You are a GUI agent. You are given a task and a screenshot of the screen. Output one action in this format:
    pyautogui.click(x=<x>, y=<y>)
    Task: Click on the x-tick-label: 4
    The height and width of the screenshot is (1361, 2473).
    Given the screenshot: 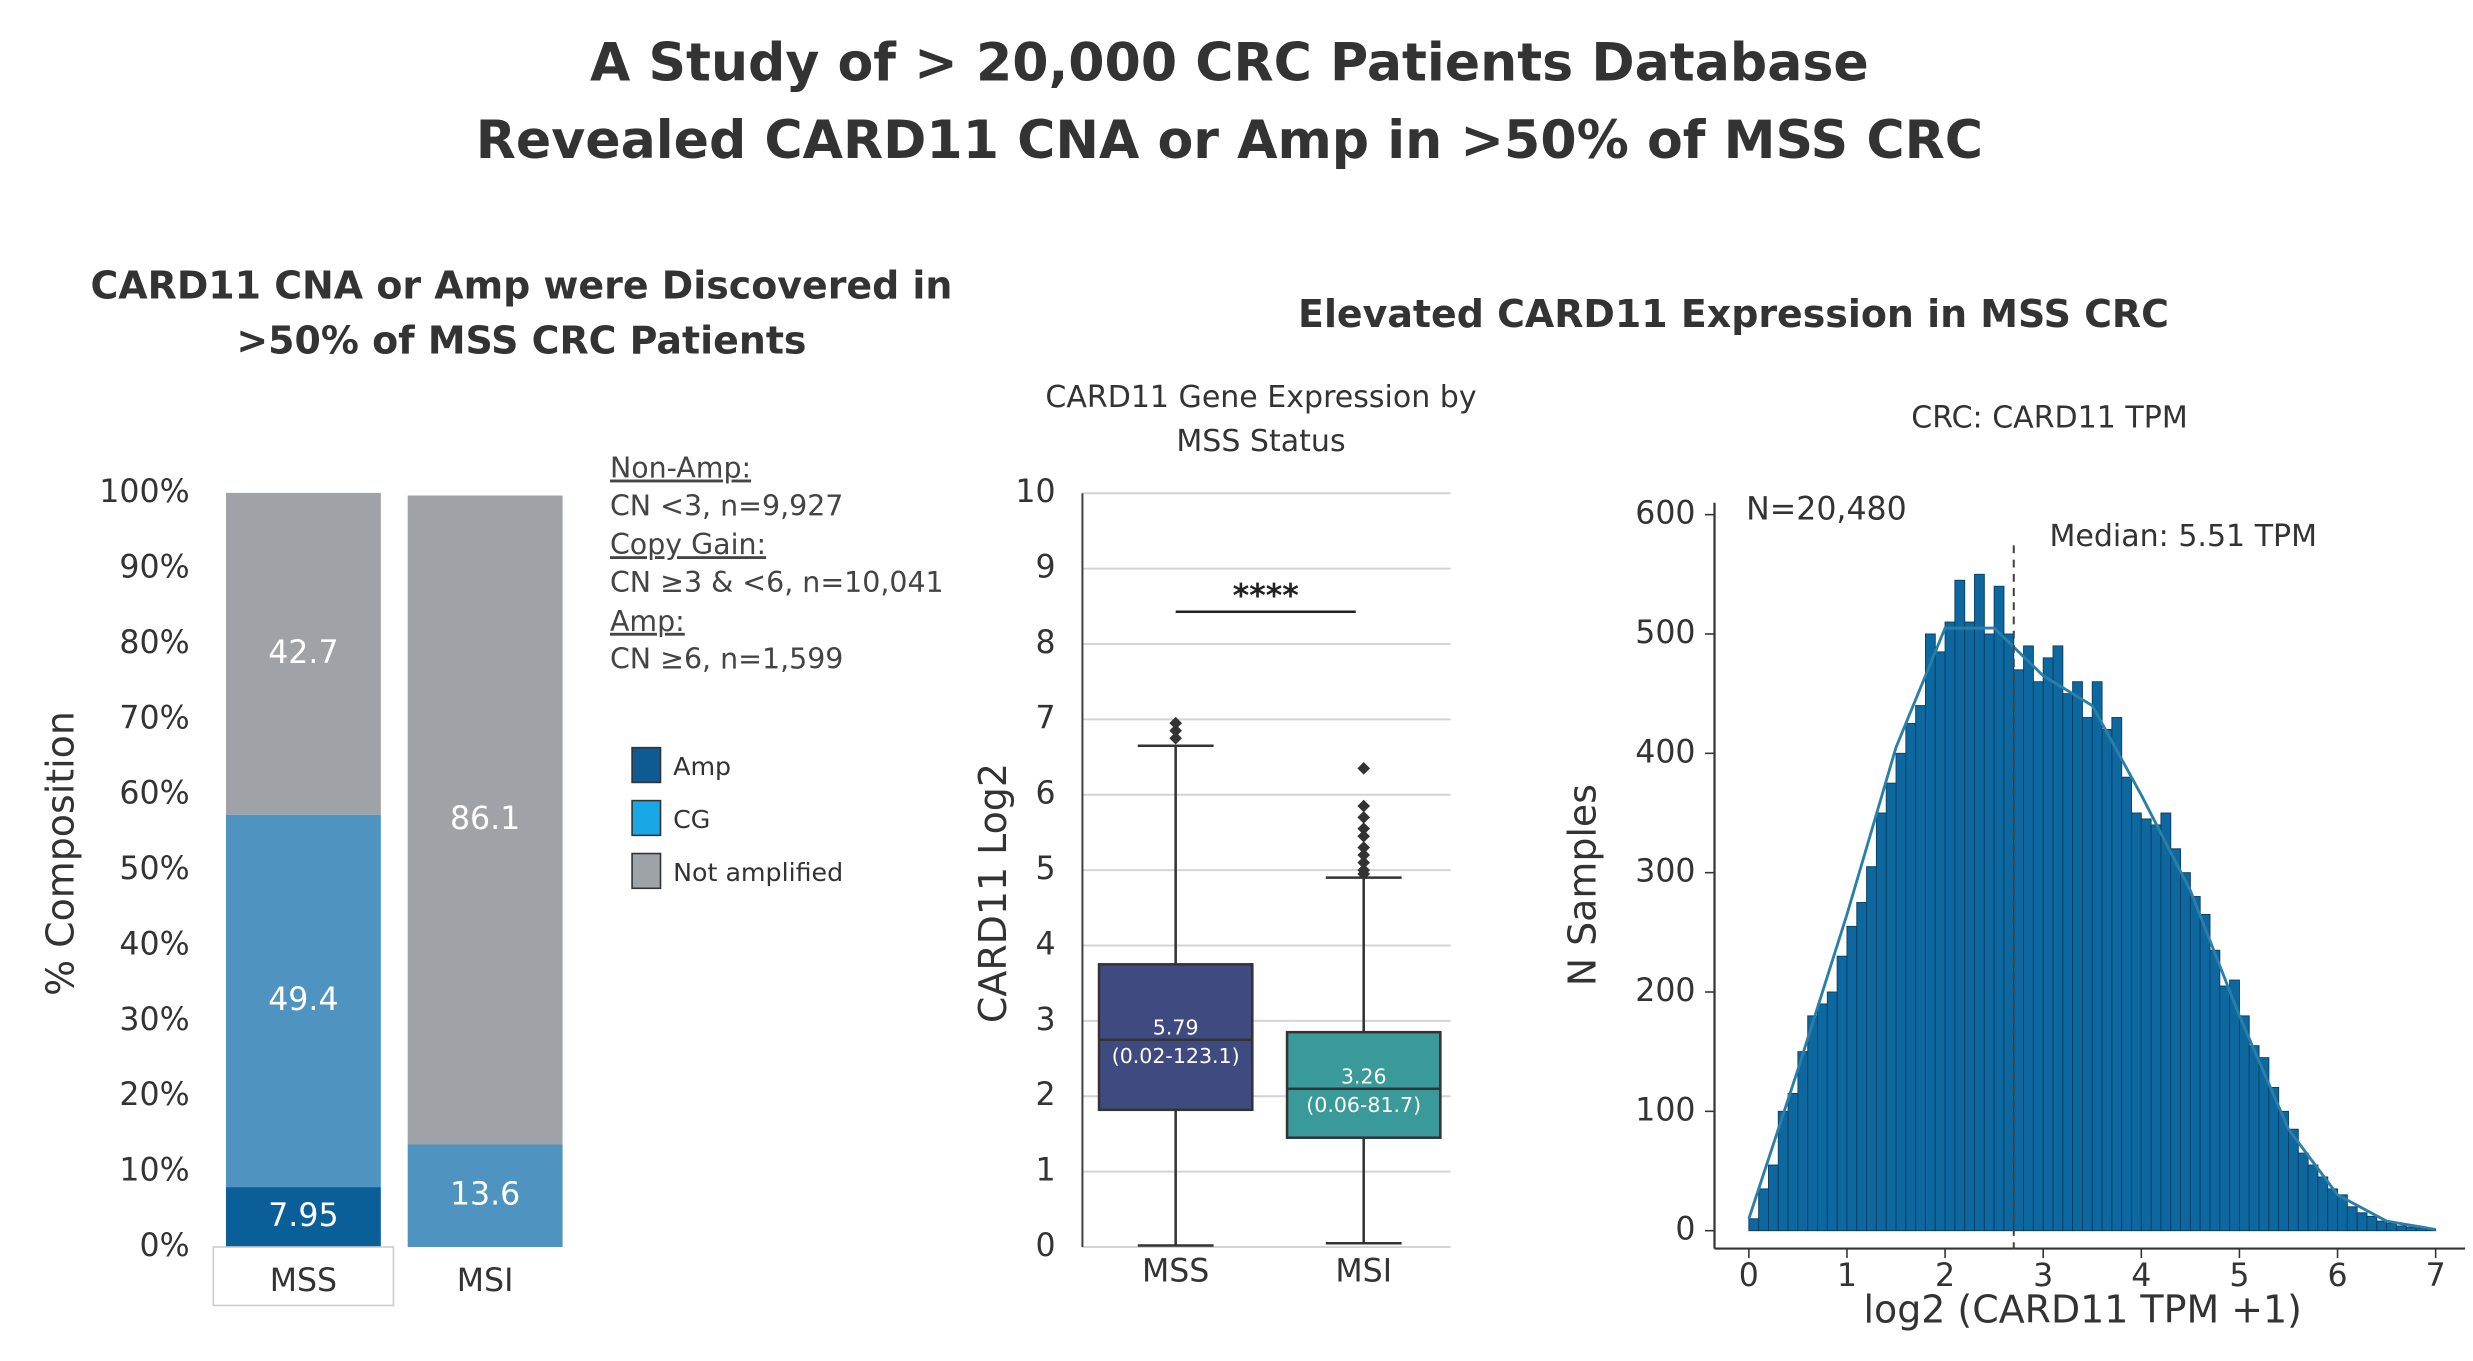 What is the action you would take?
    pyautogui.click(x=2141, y=1276)
    